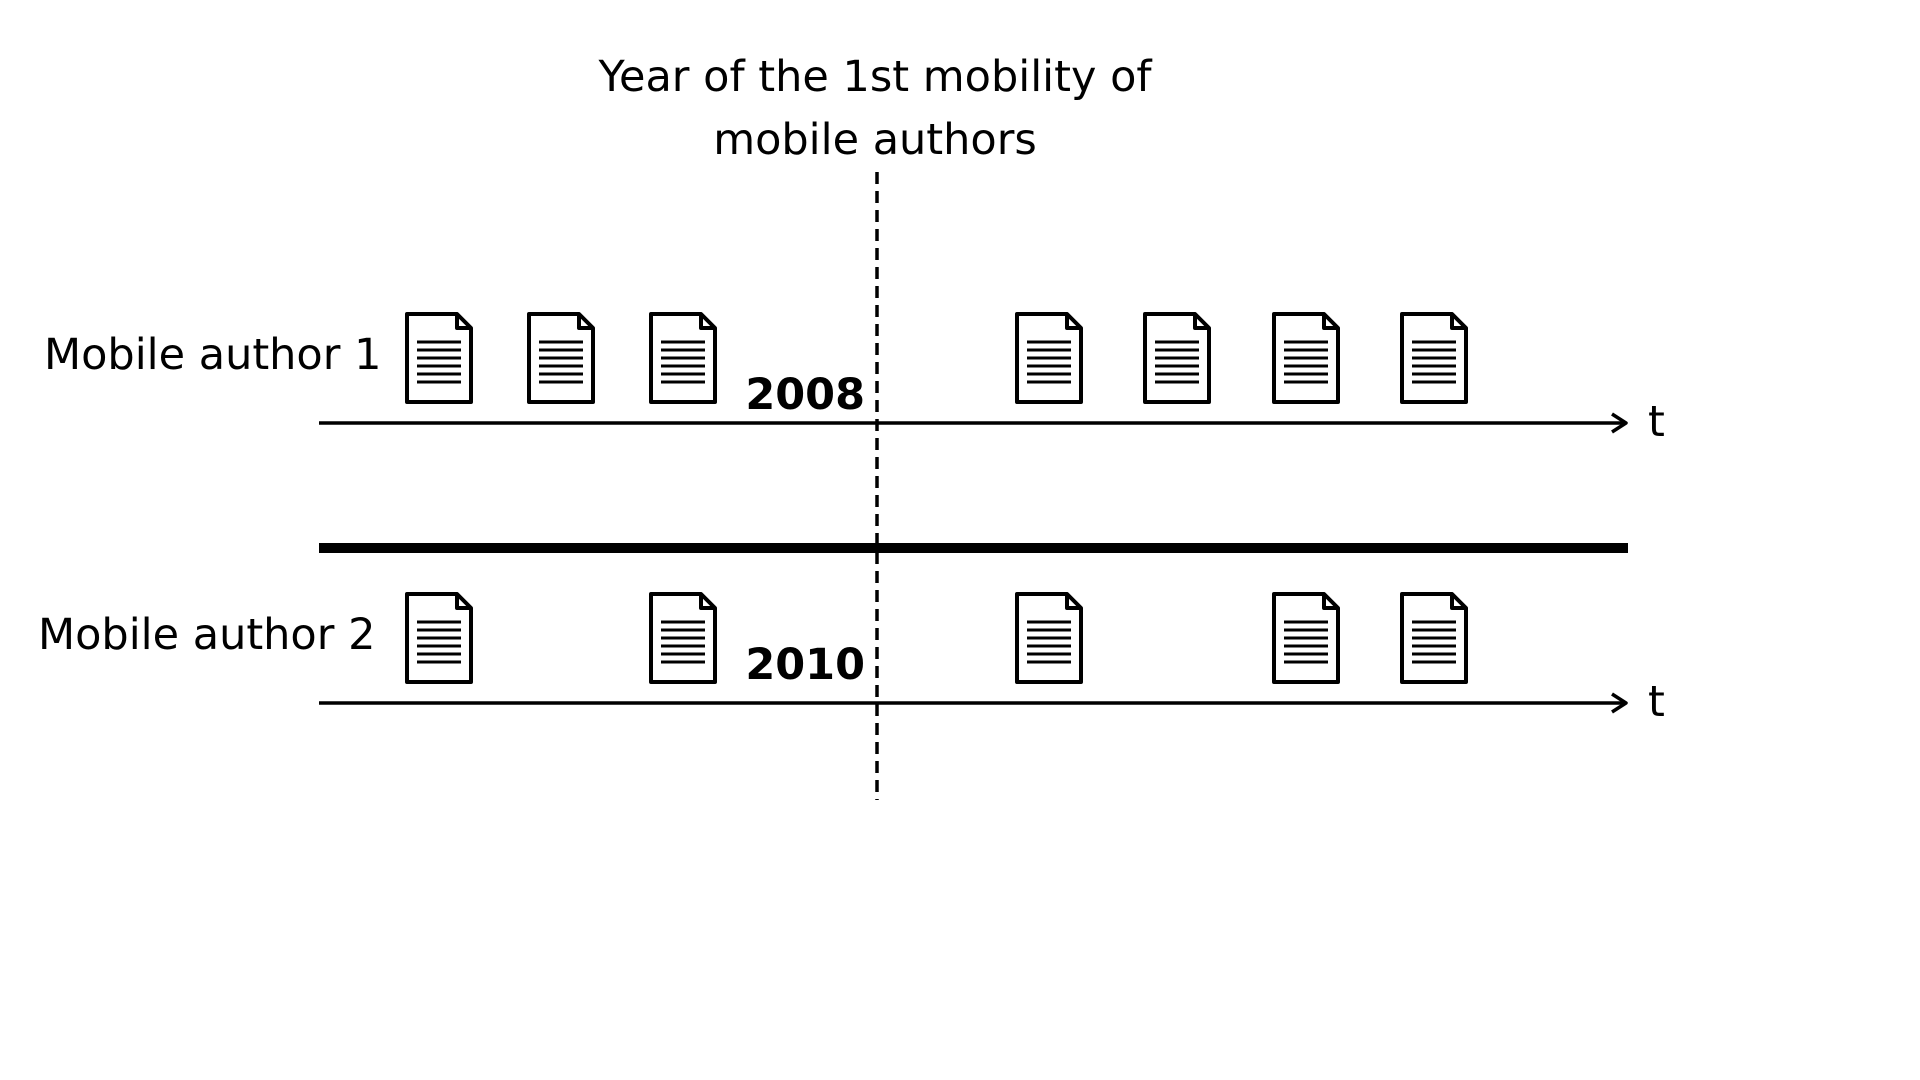  Describe the element at coordinates (805, 665) in the screenshot. I see `mobility-year-label: 2010` at that location.